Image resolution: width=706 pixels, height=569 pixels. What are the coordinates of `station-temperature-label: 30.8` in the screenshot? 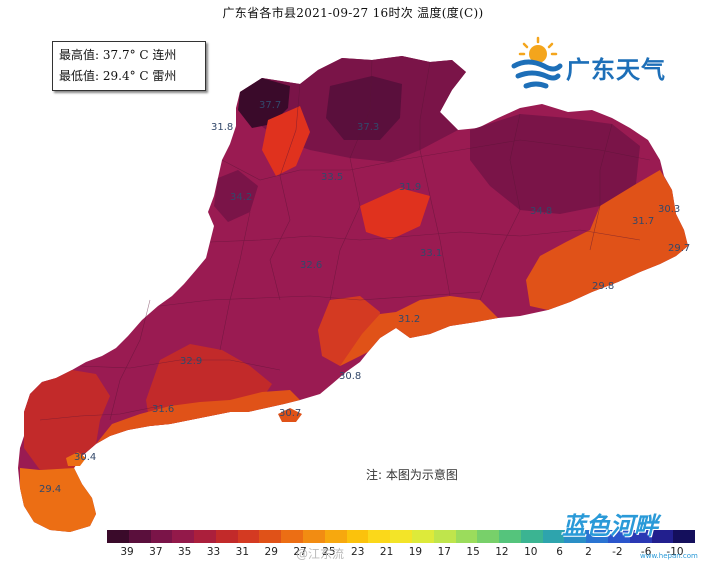 It's located at (350, 376).